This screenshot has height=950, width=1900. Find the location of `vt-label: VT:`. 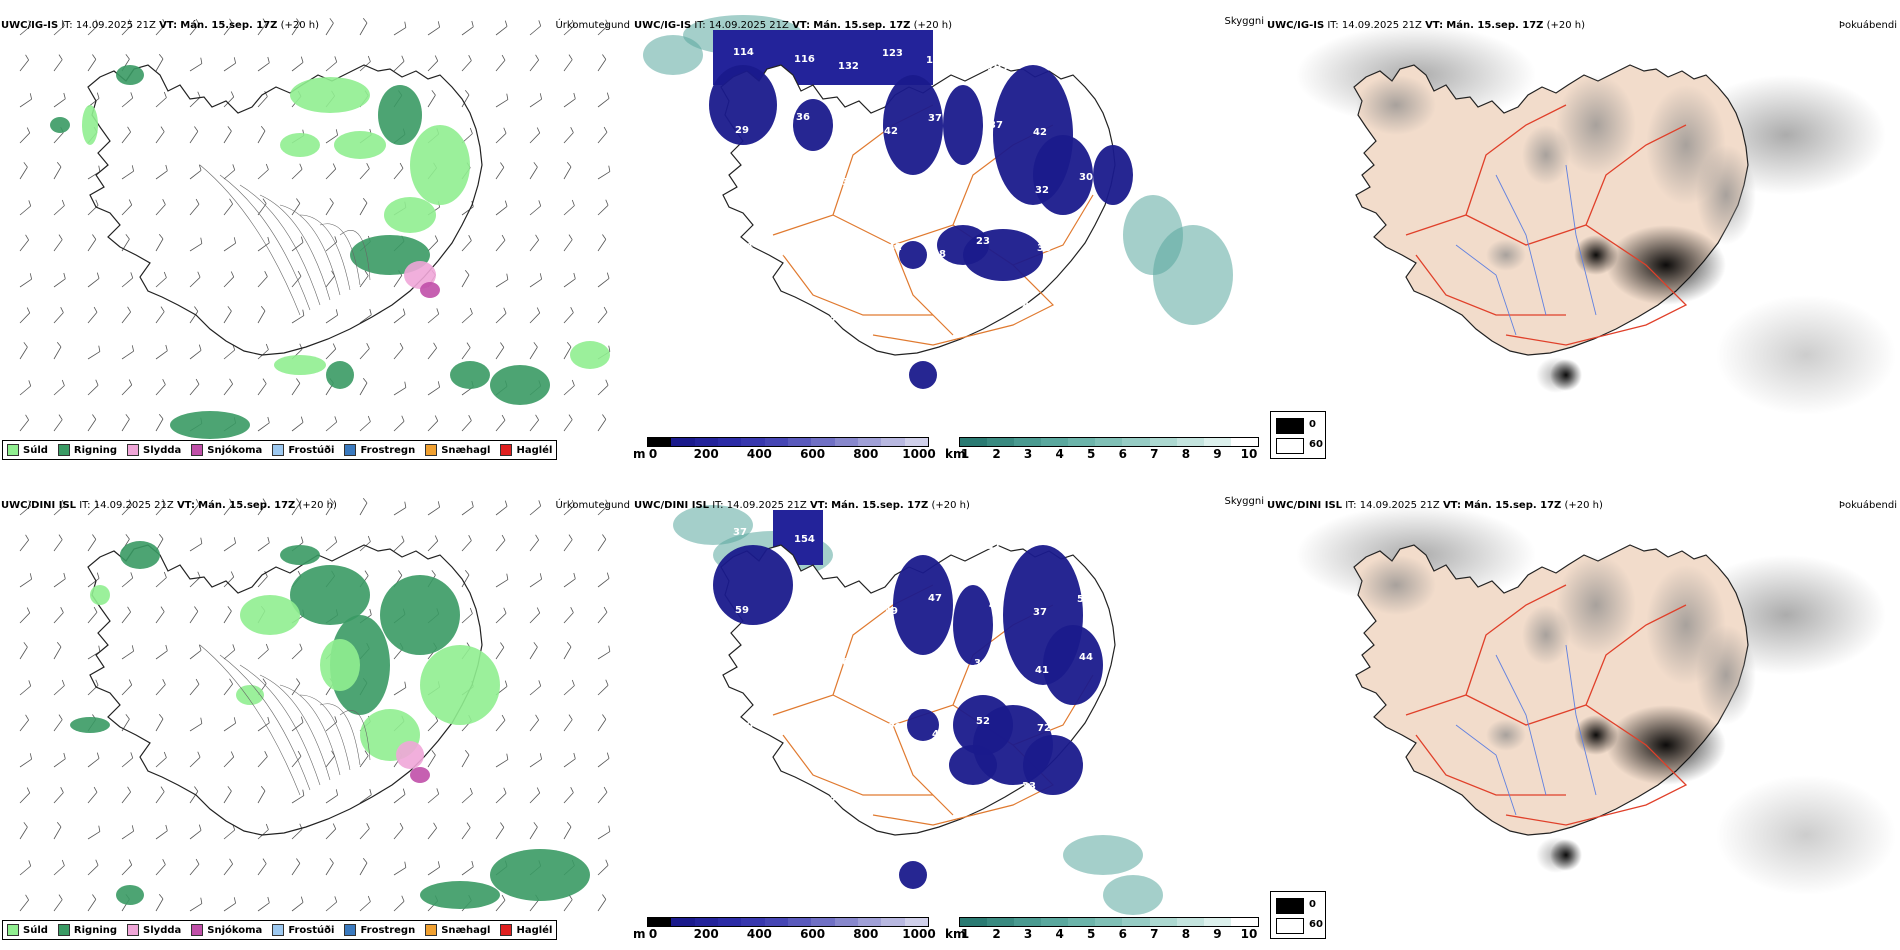

vt-label: VT: is located at coordinates (1451, 505).